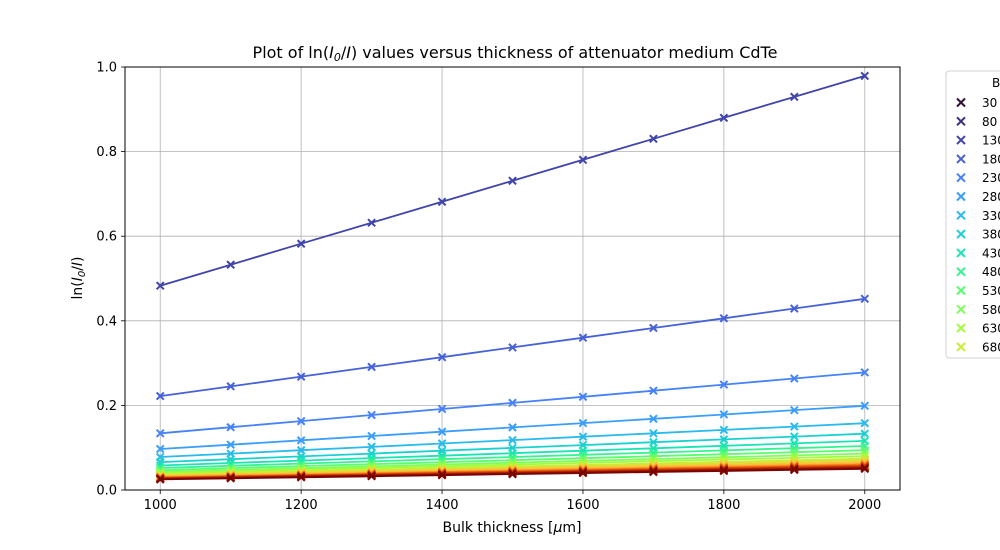 This screenshot has width=1000, height=550. I want to click on legend-item: 430, so click(978, 253).